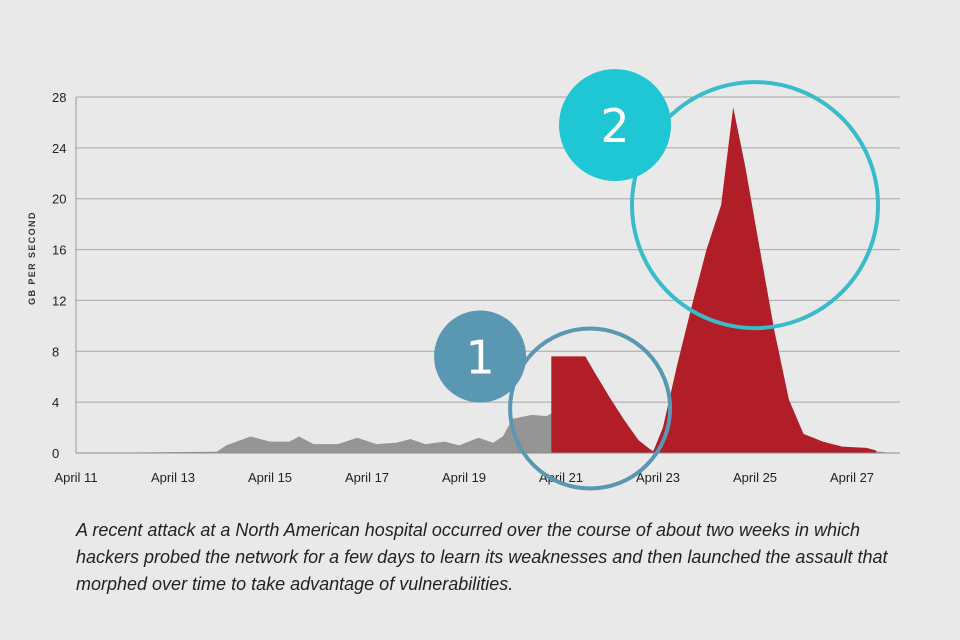 The image size is (960, 640). I want to click on x-tick-label: April 11, so click(75, 477).